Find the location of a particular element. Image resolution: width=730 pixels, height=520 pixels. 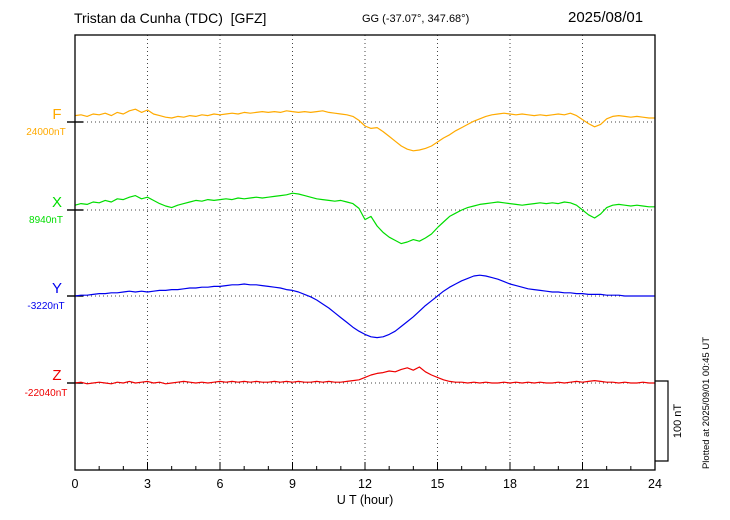

plot-date: 2025/08/01 is located at coordinates (606, 17).